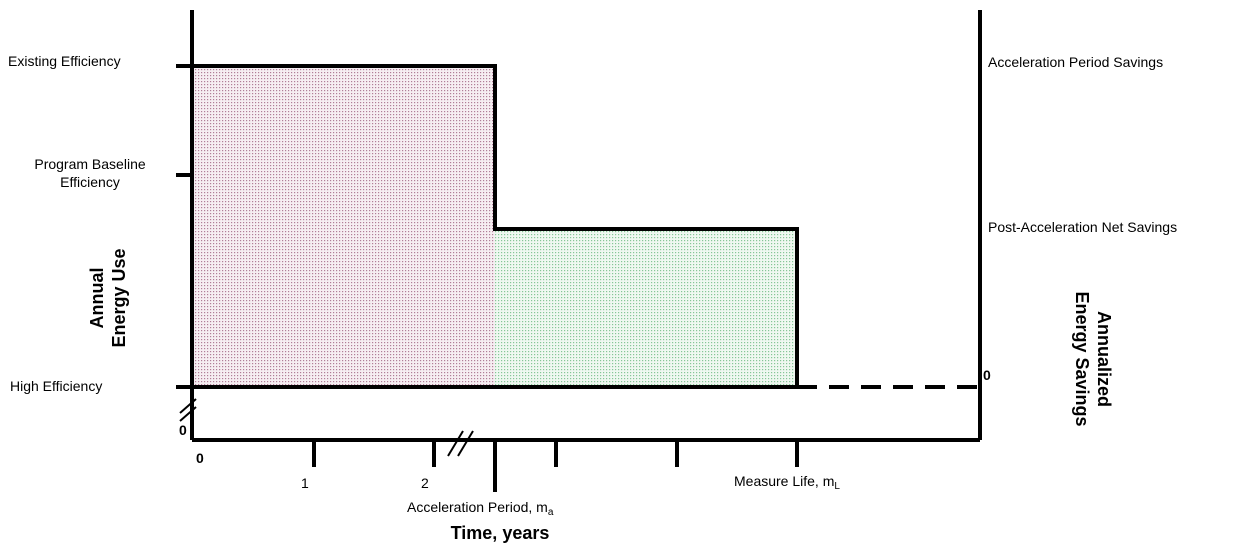  I want to click on x-tick-2-label: 2, so click(425, 483).